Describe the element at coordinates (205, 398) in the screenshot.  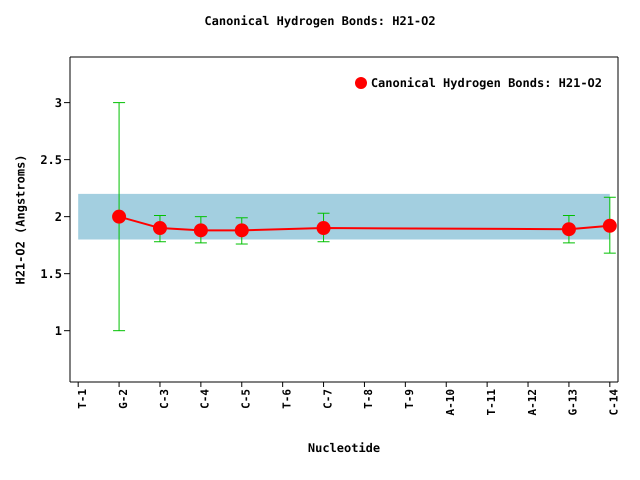
I see `x-tick-label: C-4` at that location.